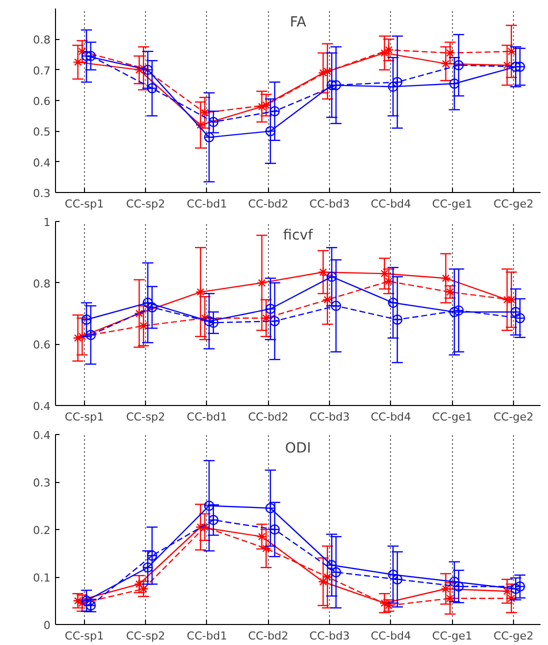  I want to click on y-tick-label: 0.5, so click(42, 132).